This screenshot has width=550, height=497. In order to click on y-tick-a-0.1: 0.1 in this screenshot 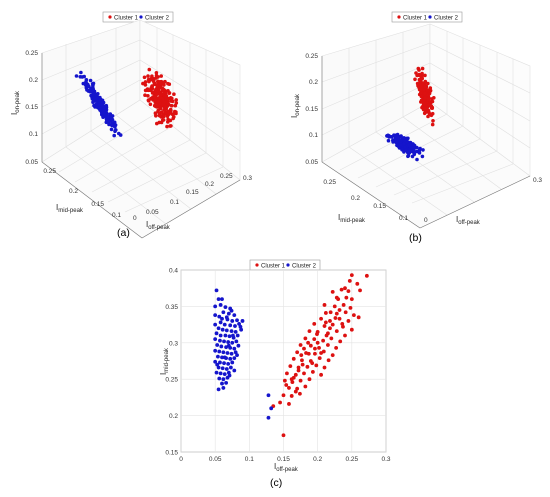, I will do `click(116, 215)`.